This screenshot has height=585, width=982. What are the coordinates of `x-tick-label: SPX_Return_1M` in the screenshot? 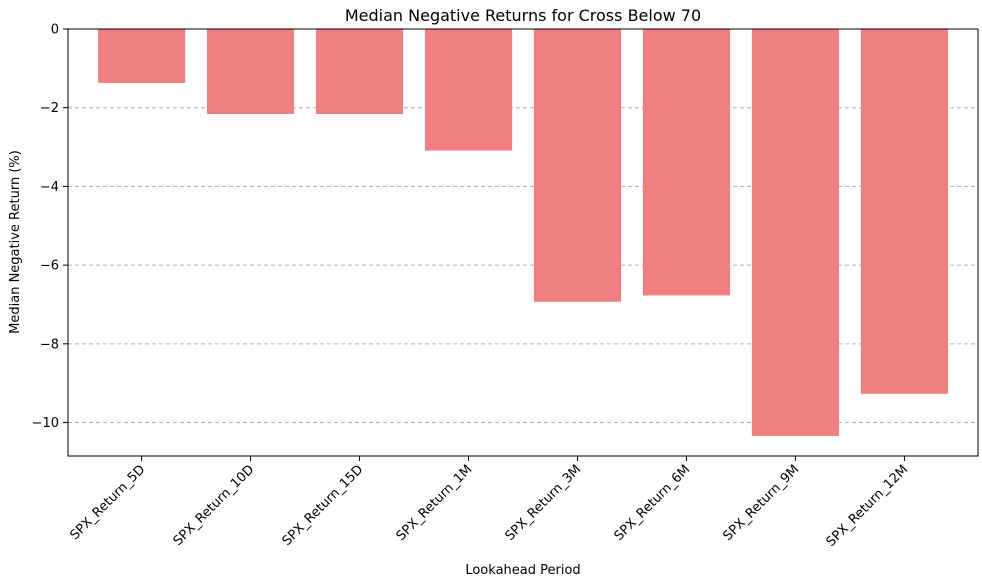 It's located at (435, 503).